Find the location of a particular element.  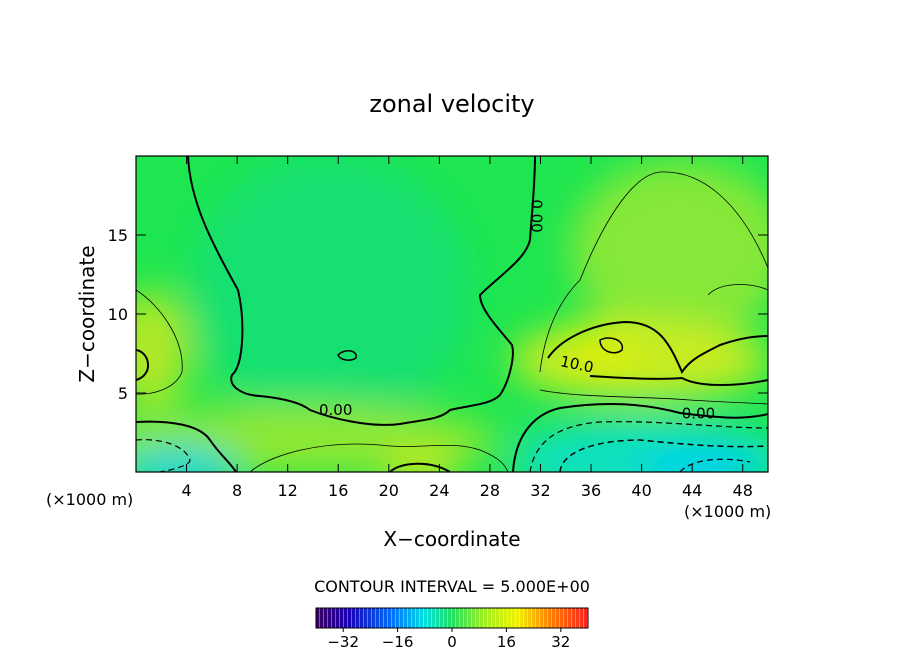

colorbar: −32 −16 0 16 32 is located at coordinates (452, 629).